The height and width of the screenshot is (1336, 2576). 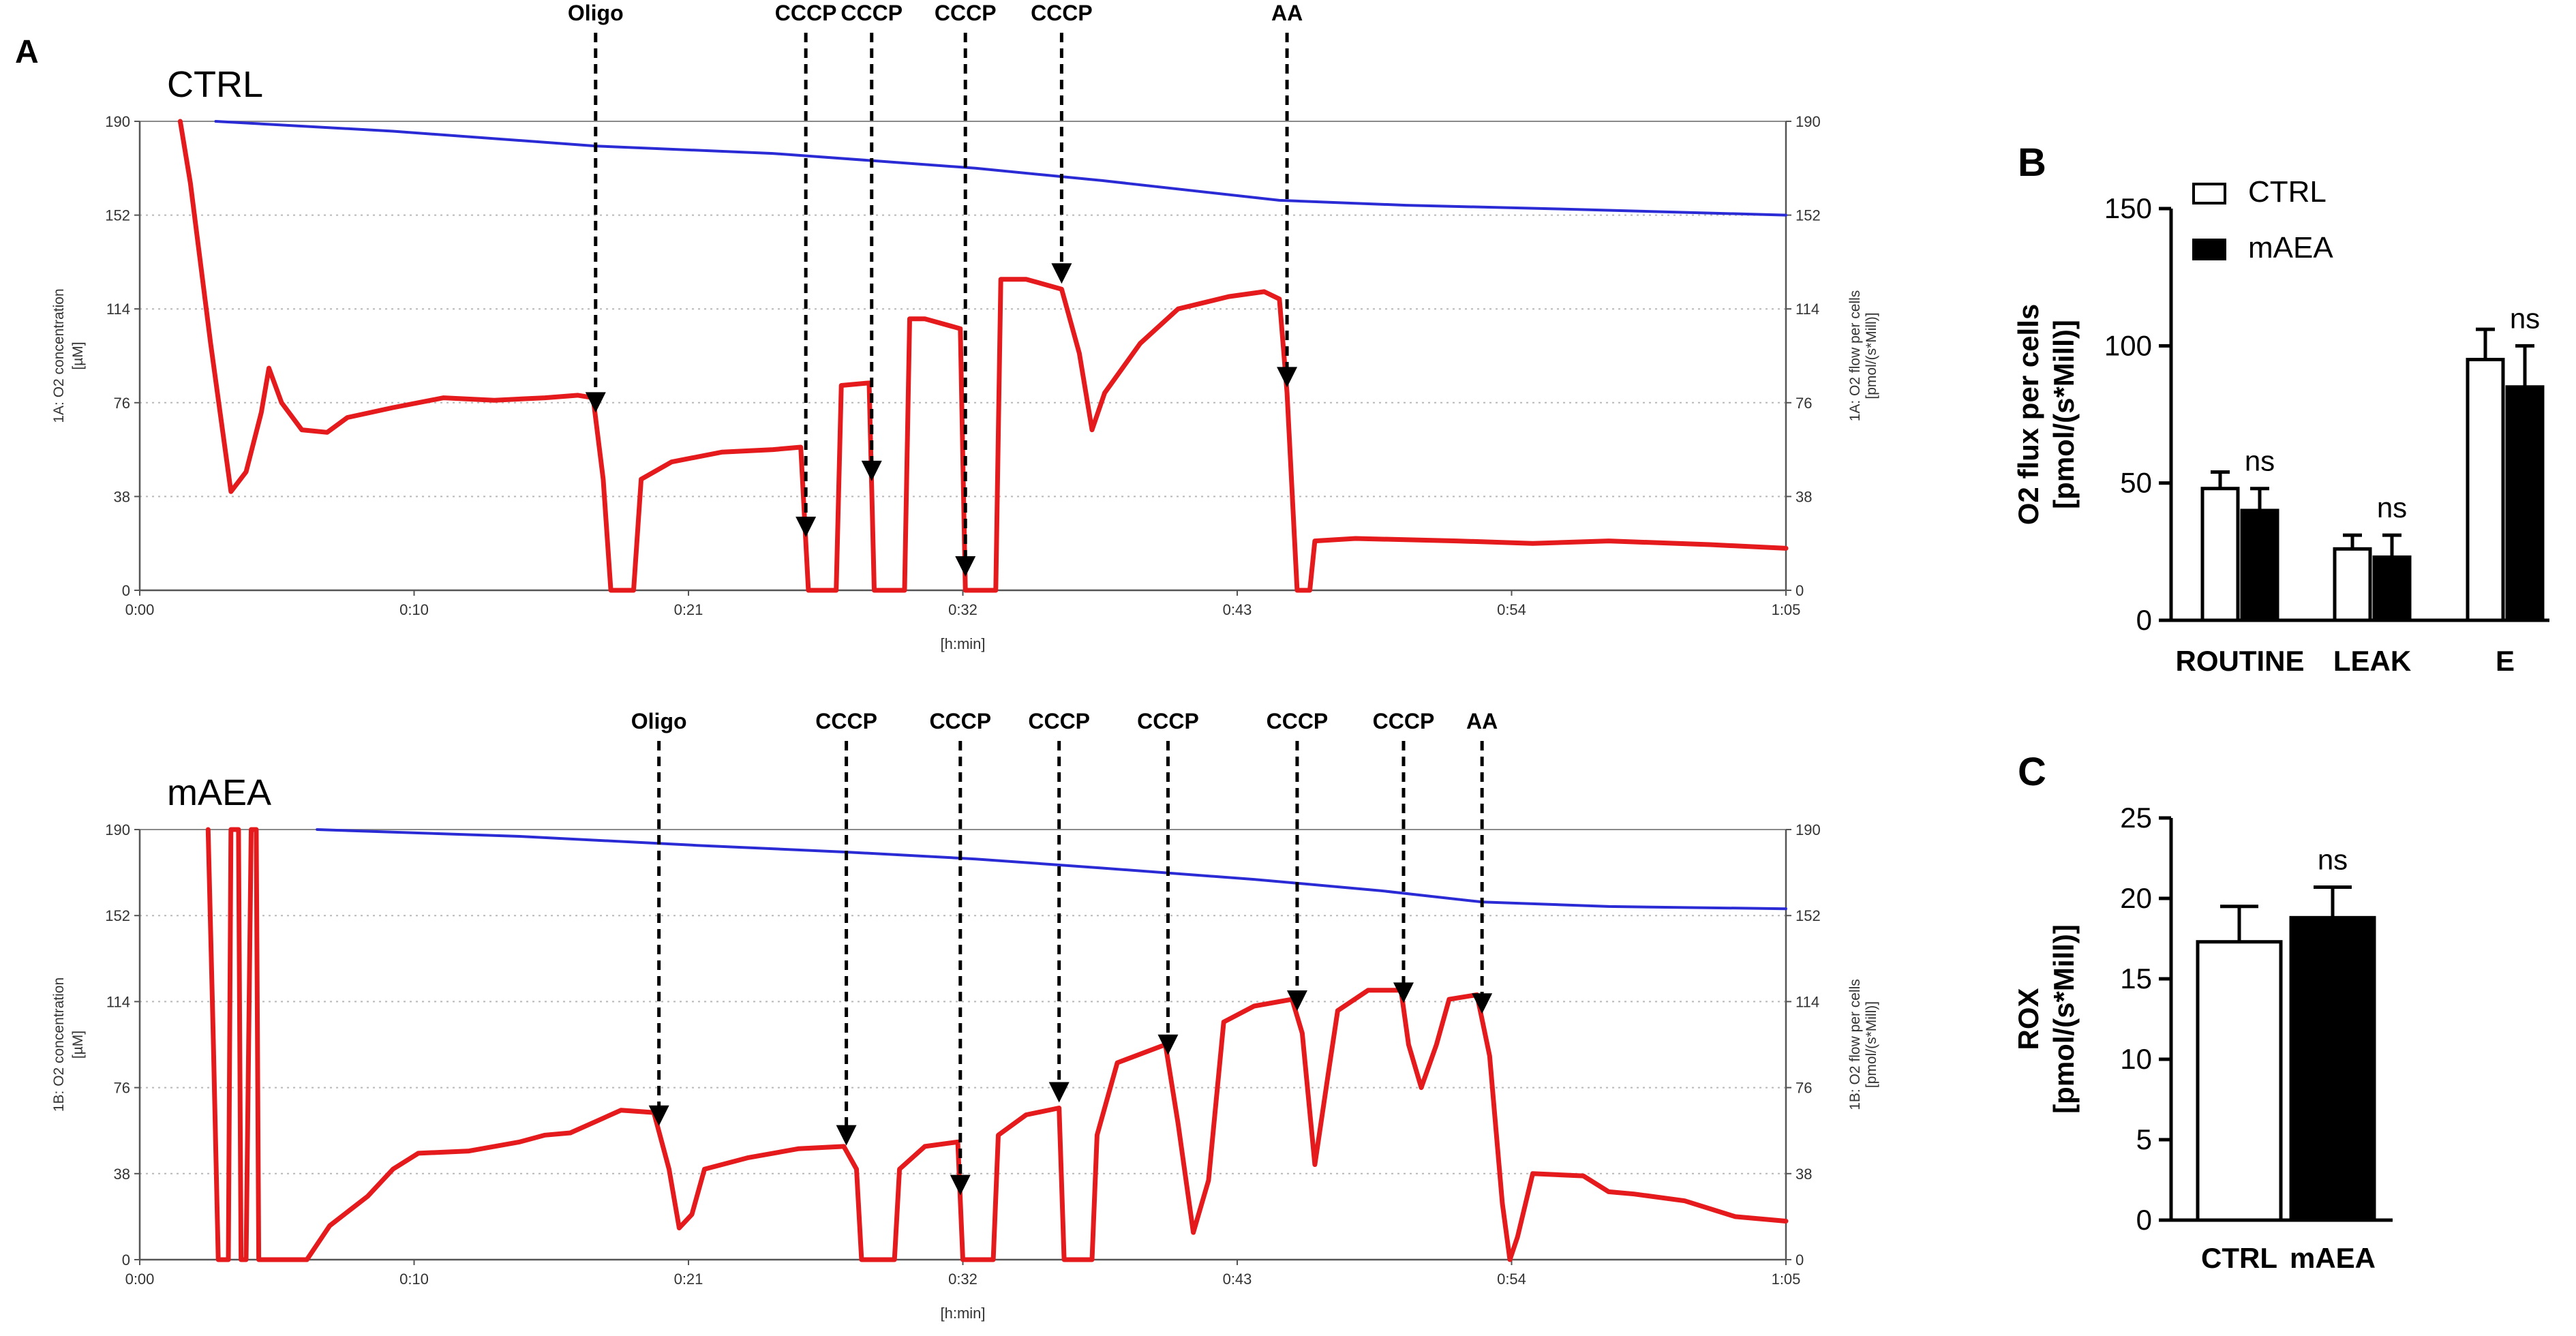 I want to click on x-tick-label: 0:21, so click(x=688, y=609).